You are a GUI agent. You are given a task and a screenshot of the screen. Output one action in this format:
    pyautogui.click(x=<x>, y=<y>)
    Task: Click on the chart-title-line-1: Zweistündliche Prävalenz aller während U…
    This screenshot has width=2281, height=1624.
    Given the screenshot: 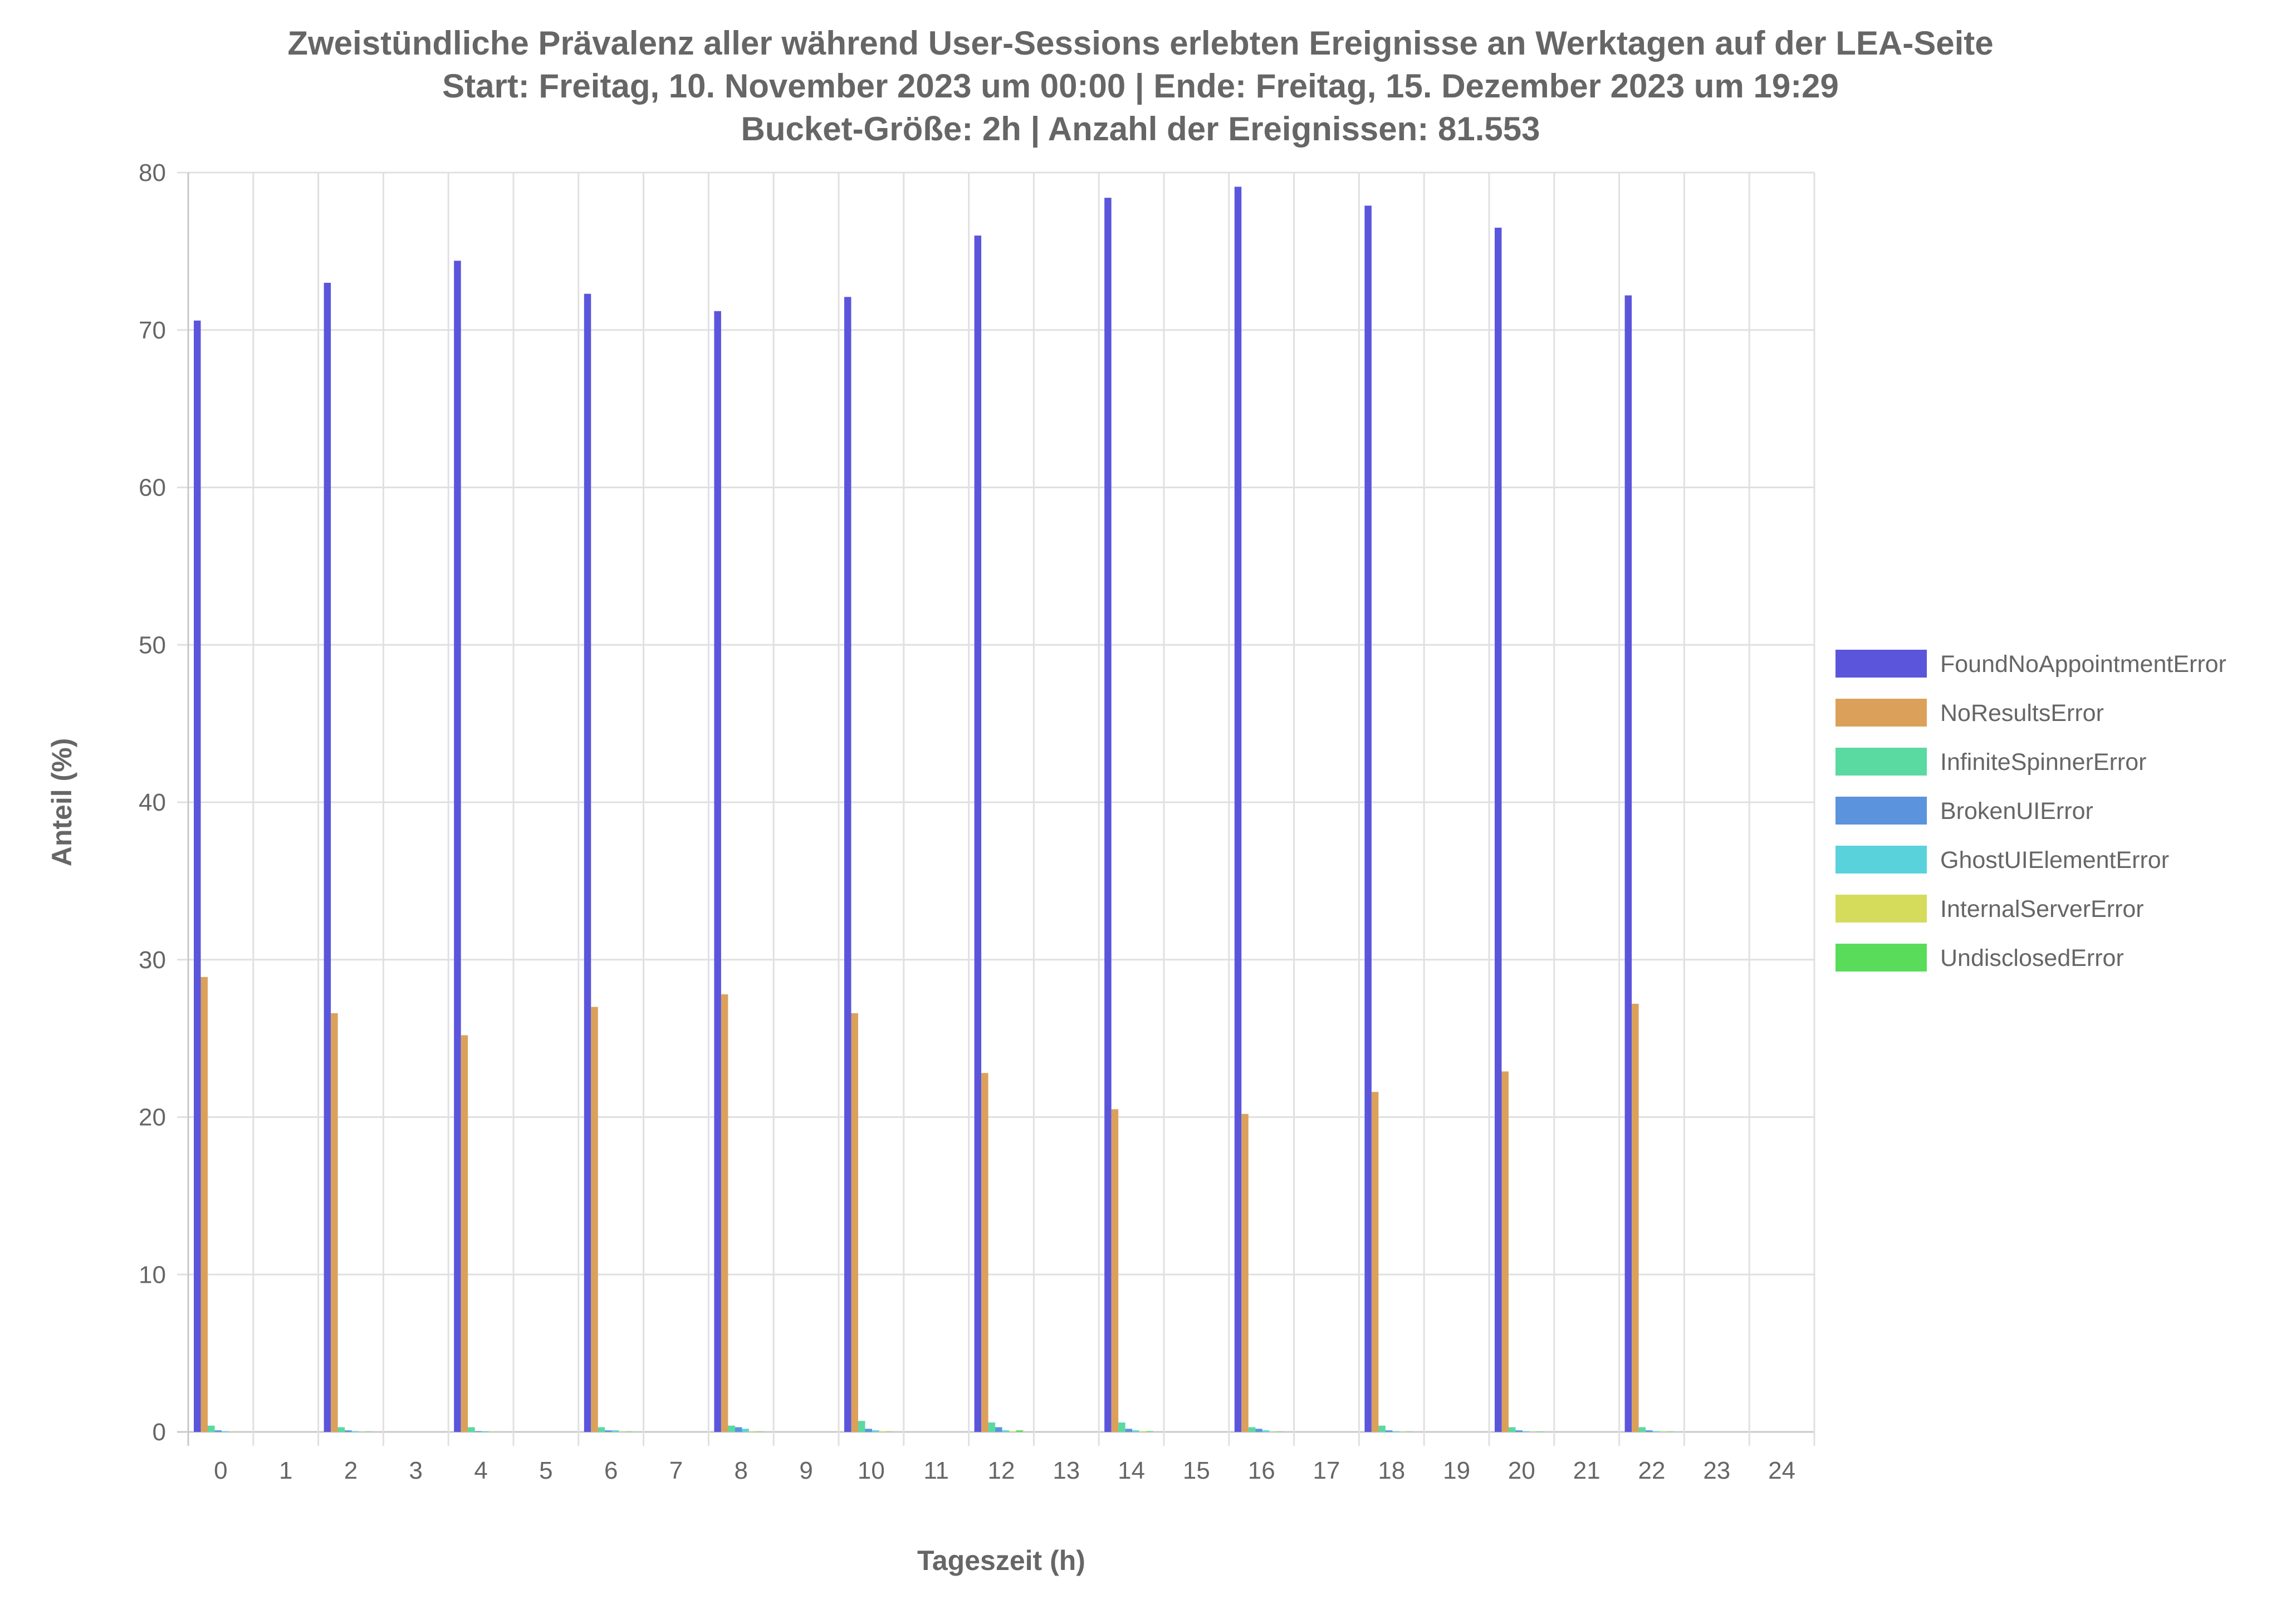 What is the action you would take?
    pyautogui.click(x=1140, y=43)
    